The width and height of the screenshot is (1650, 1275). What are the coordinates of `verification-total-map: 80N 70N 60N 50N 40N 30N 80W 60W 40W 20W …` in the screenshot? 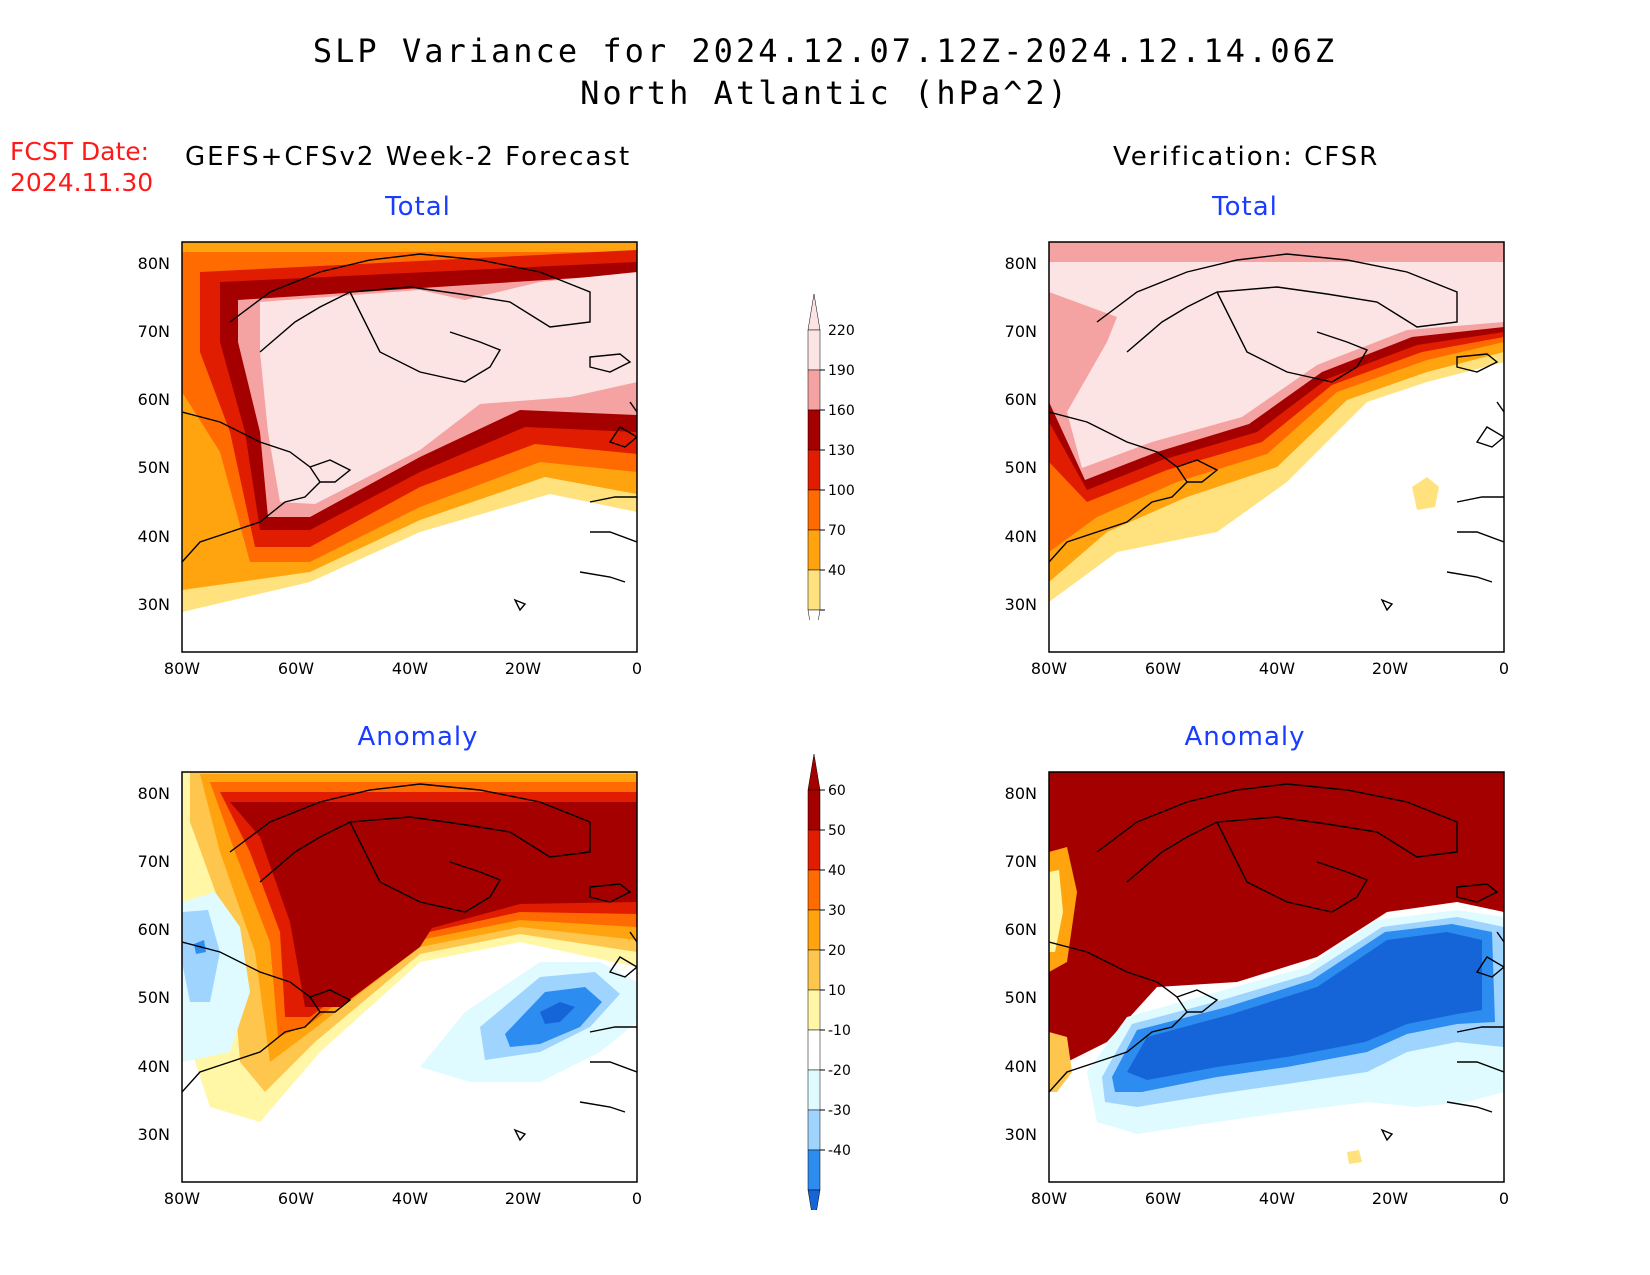 It's located at (1257, 459).